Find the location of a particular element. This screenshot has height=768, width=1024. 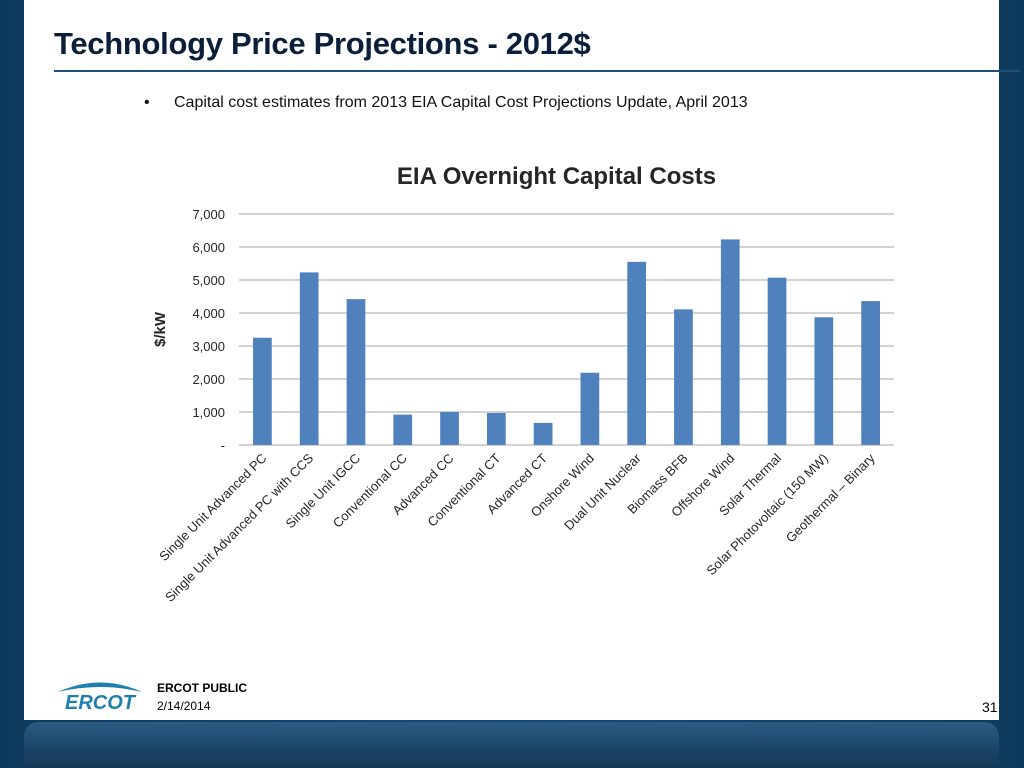

title-divider is located at coordinates (537, 71).